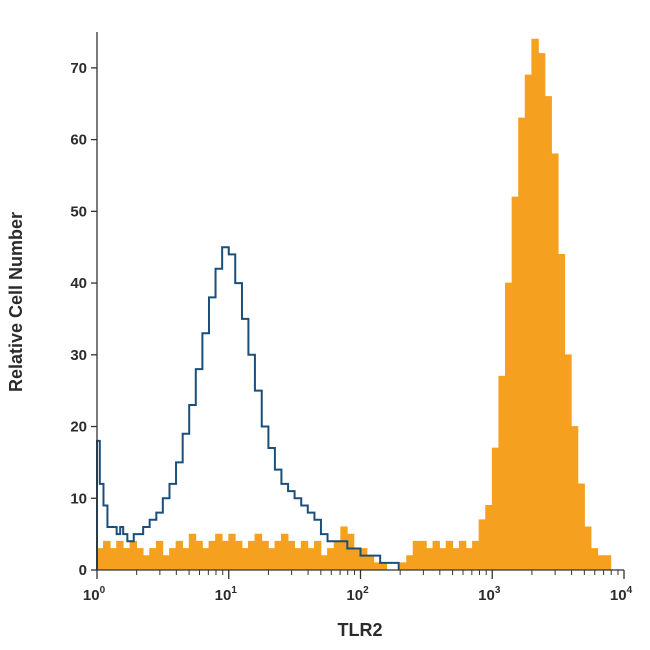 The width and height of the screenshot is (650, 650). Describe the element at coordinates (78, 283) in the screenshot. I see `y-tick-label: 40` at that location.